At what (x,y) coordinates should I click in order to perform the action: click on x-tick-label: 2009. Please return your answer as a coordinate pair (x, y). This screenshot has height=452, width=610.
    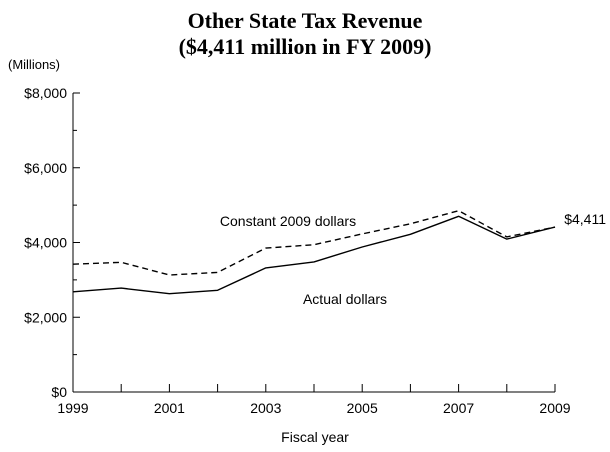
    Looking at the image, I should click on (554, 408).